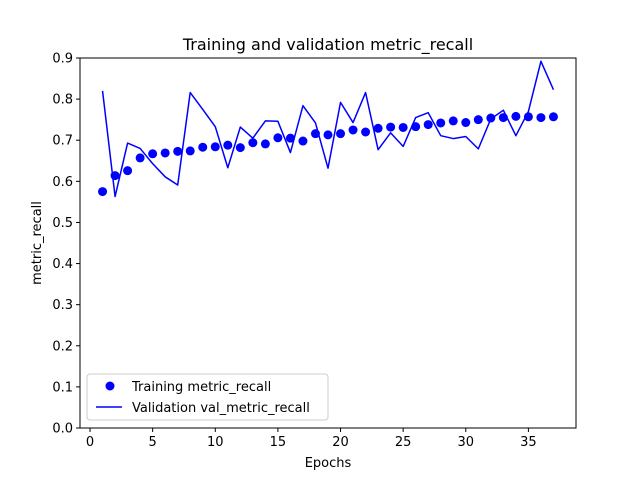 The width and height of the screenshot is (640, 480). What do you see at coordinates (62, 429) in the screenshot?
I see `y-tick-label: 0.0` at bounding box center [62, 429].